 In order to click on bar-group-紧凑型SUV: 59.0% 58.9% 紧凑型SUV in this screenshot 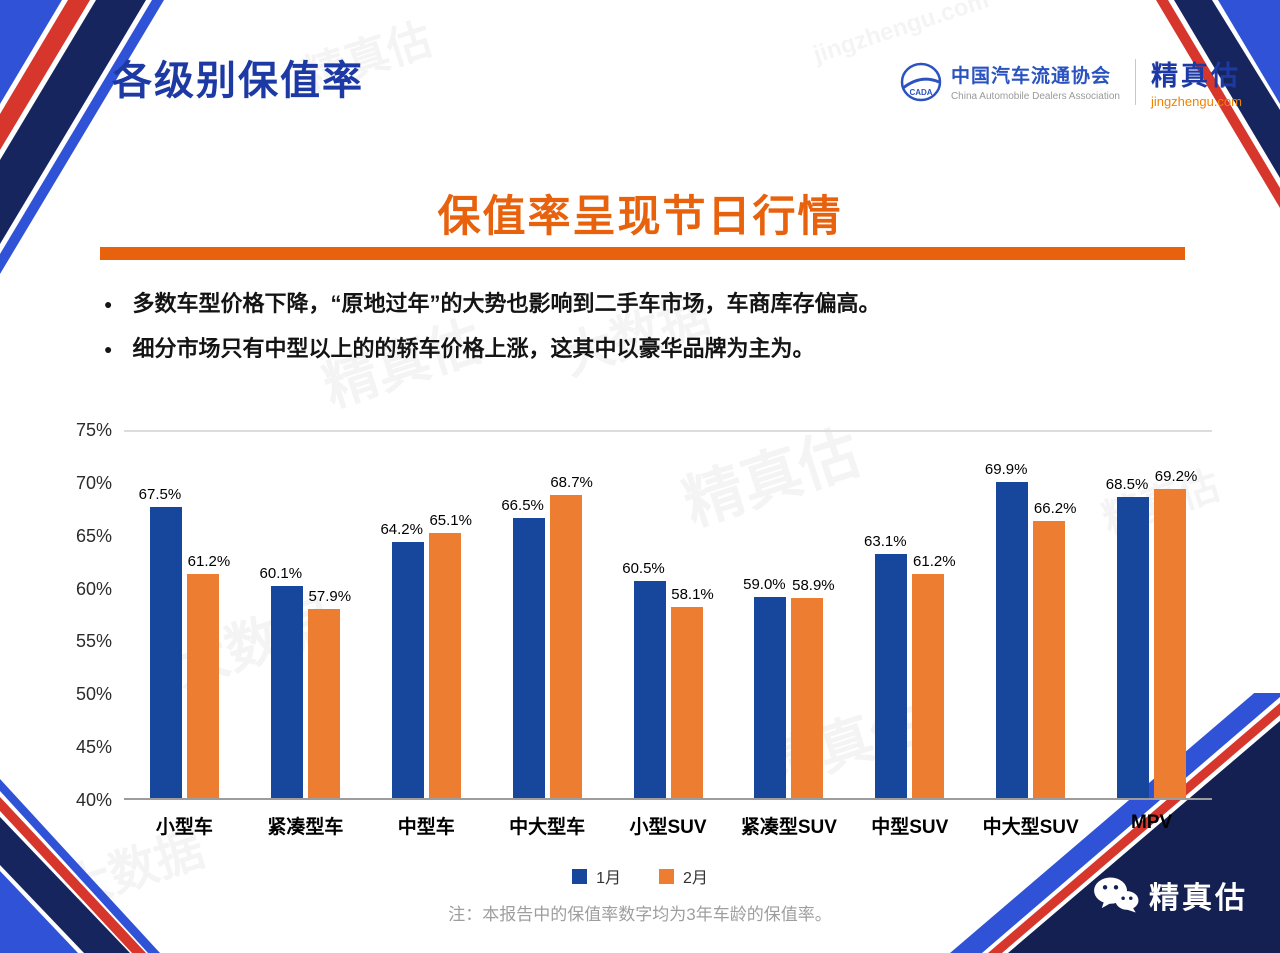, I will do `click(788, 635)`.